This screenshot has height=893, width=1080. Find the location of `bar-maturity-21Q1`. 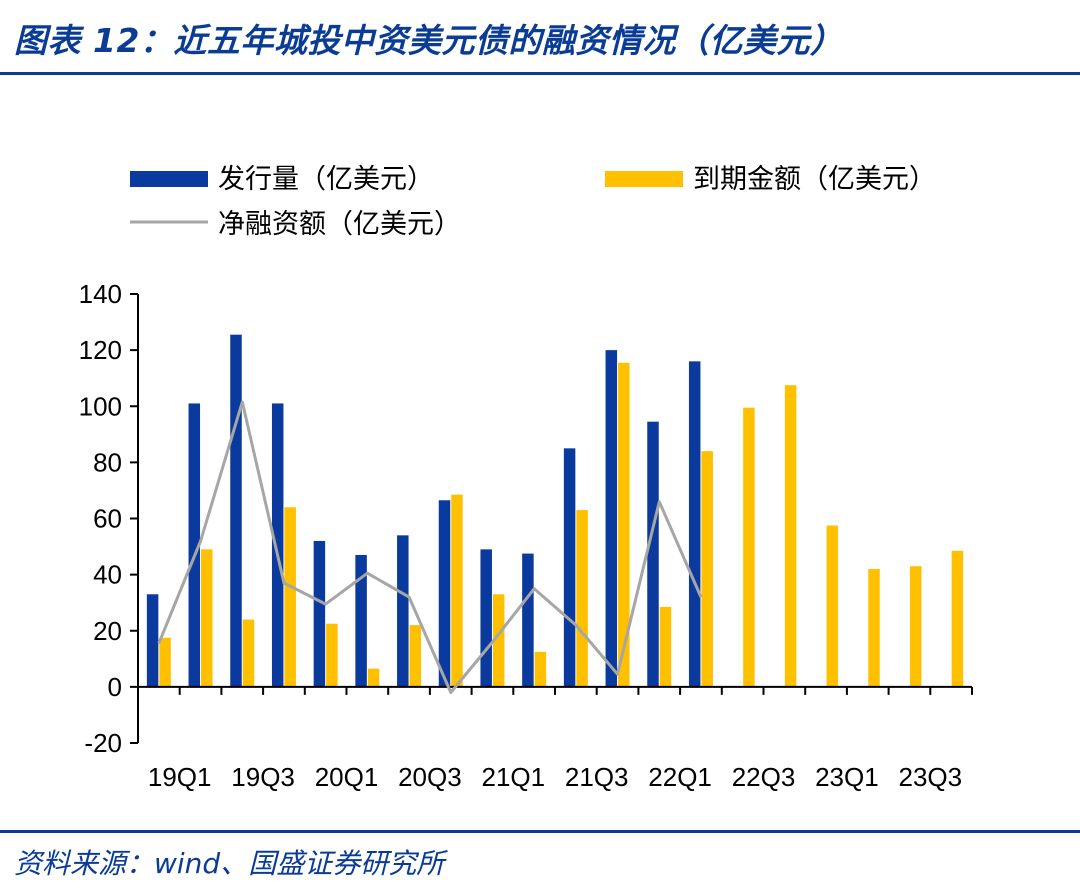

bar-maturity-21Q1 is located at coordinates (498, 640).